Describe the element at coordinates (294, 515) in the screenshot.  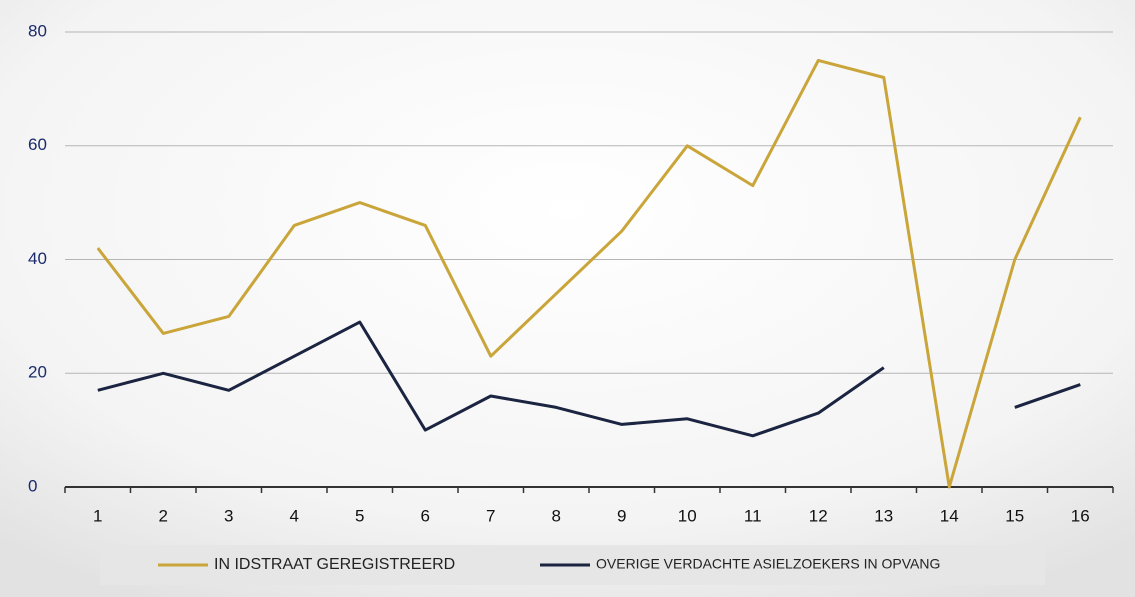
I see `x-tick-label: 4` at that location.